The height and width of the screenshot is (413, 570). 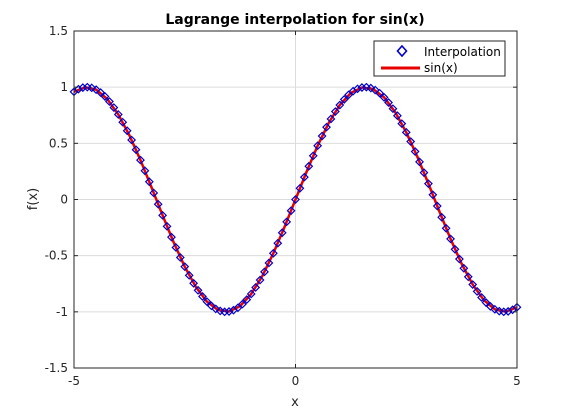 What do you see at coordinates (56, 368) in the screenshot?
I see `y-tick-label: -1.5` at bounding box center [56, 368].